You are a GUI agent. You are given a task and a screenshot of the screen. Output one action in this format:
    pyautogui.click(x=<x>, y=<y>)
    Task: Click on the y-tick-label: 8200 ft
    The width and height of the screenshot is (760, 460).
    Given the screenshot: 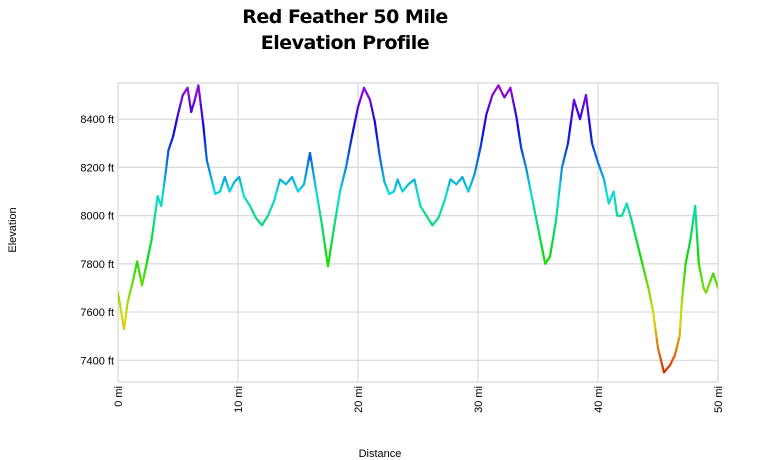 What is the action you would take?
    pyautogui.click(x=97, y=168)
    